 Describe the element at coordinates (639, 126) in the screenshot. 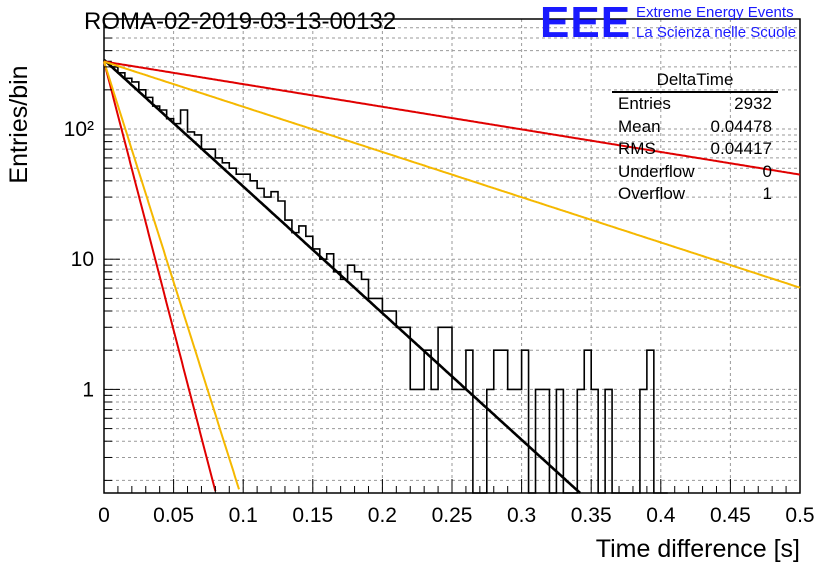

I see `stats-label: Mean` at that location.